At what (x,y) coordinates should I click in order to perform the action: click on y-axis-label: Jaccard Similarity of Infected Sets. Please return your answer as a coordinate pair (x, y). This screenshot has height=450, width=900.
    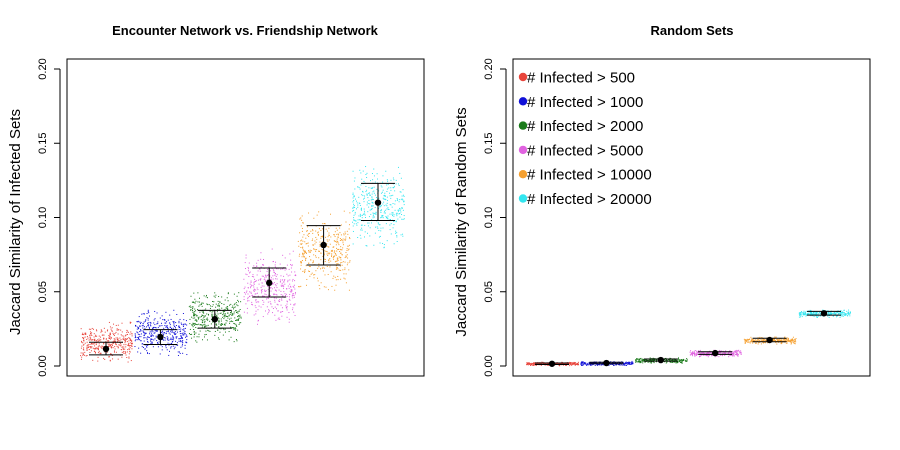
    Looking at the image, I should click on (15, 222).